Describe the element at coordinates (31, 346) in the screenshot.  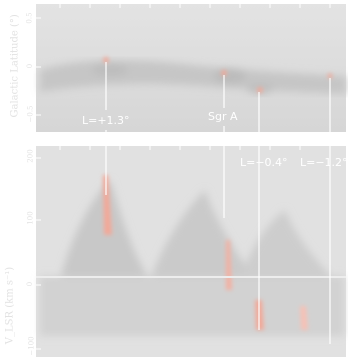
I see `bottom-ytick-3: −100` at that location.